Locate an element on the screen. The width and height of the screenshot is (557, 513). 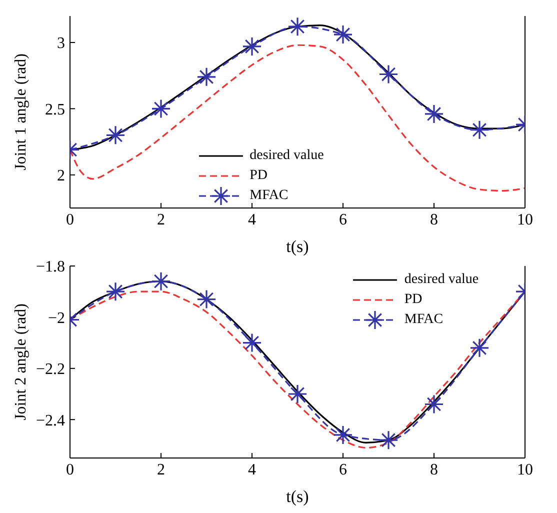
y-tick-label: −1.8 is located at coordinates (50, 267).